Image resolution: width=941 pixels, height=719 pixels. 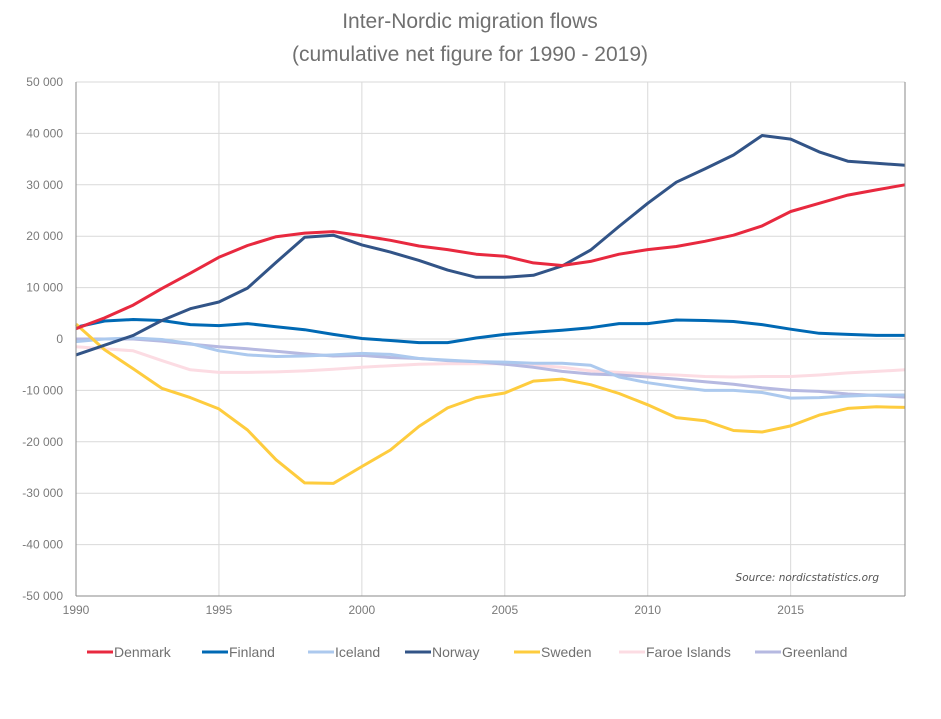 I want to click on legend-label: Finland, so click(x=252, y=652).